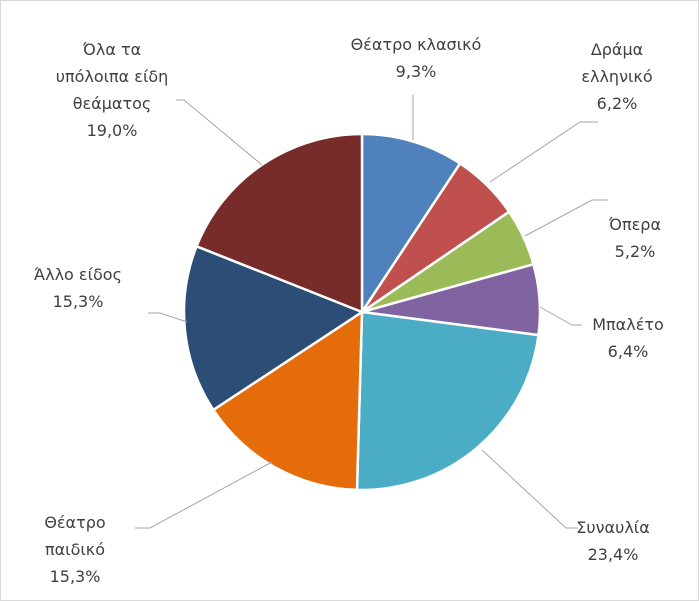 This screenshot has width=699, height=601. I want to click on category-label: Όπερα, so click(635, 224).